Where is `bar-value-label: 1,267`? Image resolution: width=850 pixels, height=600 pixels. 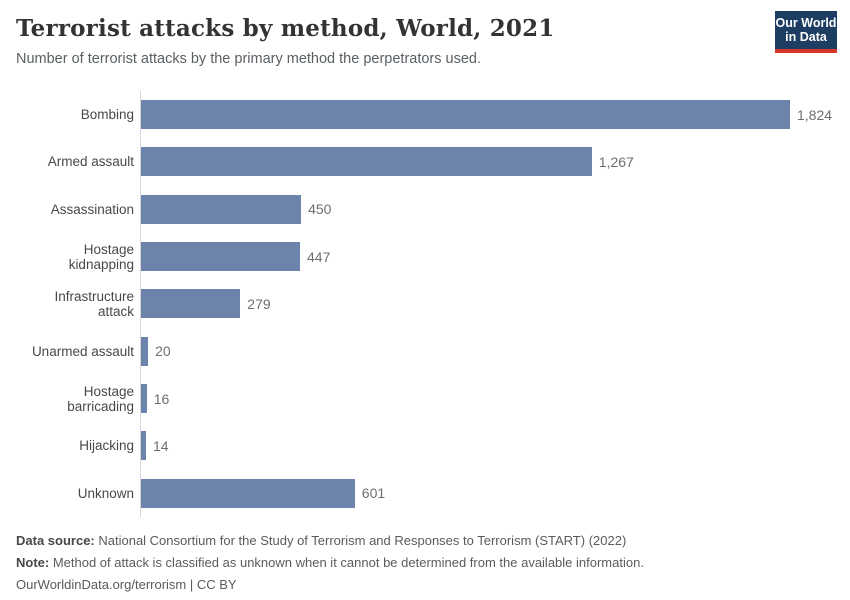 bar-value-label: 1,267 is located at coordinates (616, 161).